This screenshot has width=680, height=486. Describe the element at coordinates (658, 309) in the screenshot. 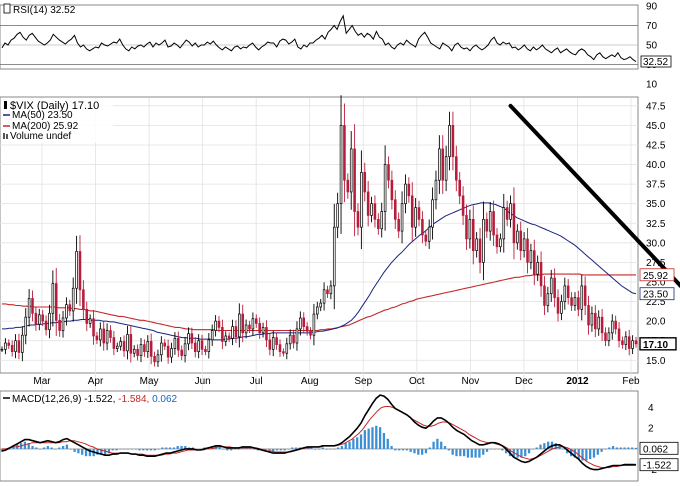

I see `price-value-labels: 25.92 23.50 17.10` at that location.